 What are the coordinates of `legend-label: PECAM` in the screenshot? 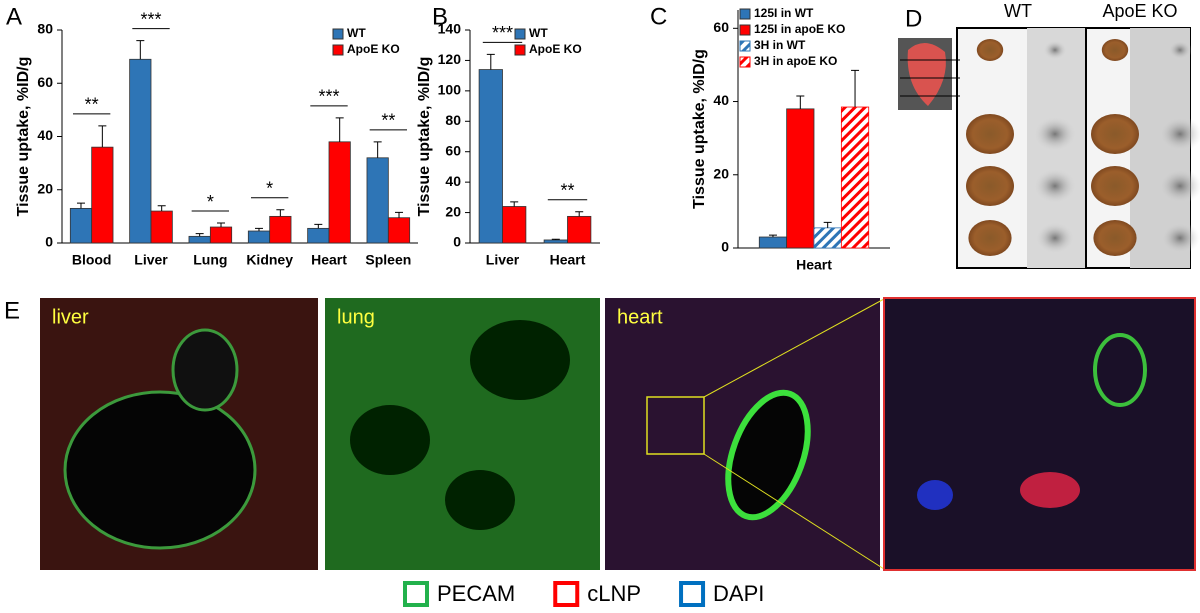 It's located at (476, 593).